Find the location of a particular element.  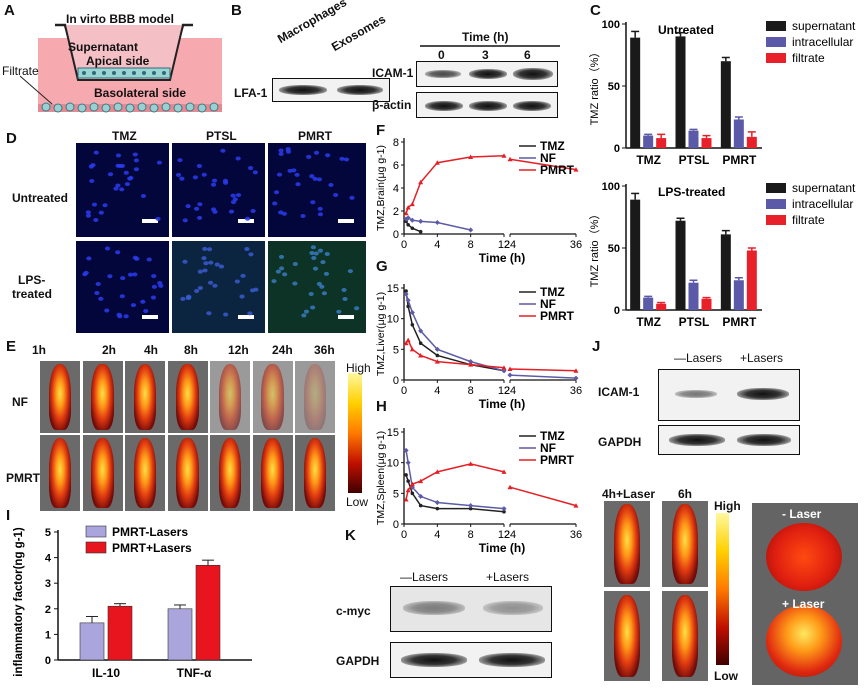

data-point-TMZ is located at coordinates (412, 325).